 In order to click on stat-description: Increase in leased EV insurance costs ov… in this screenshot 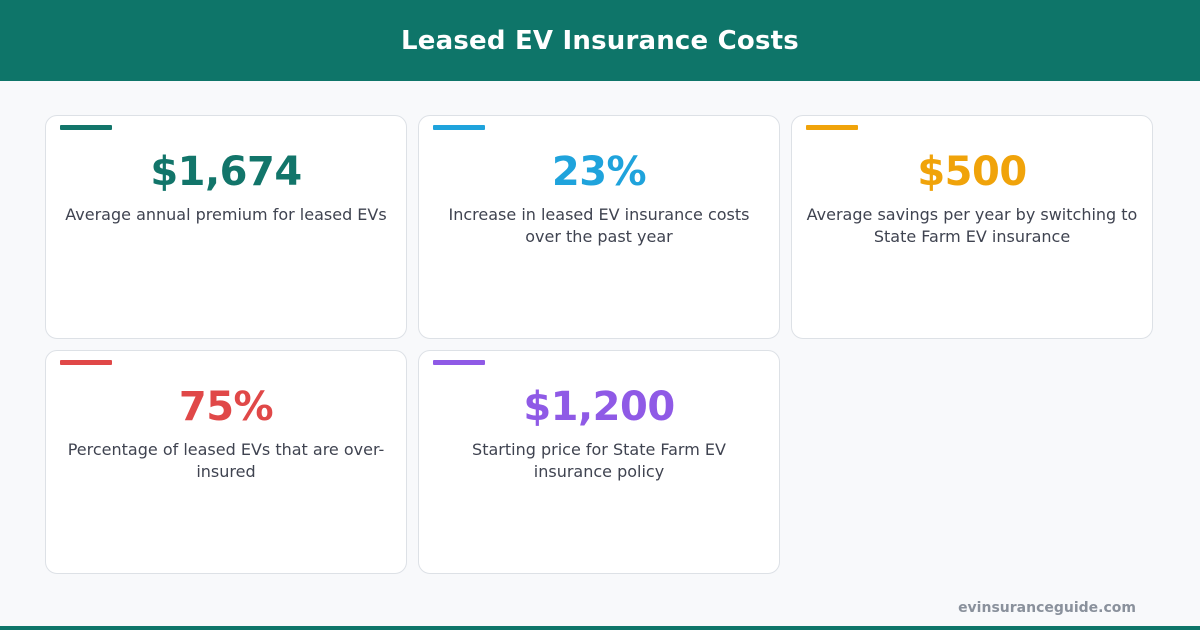, I will do `click(599, 225)`.